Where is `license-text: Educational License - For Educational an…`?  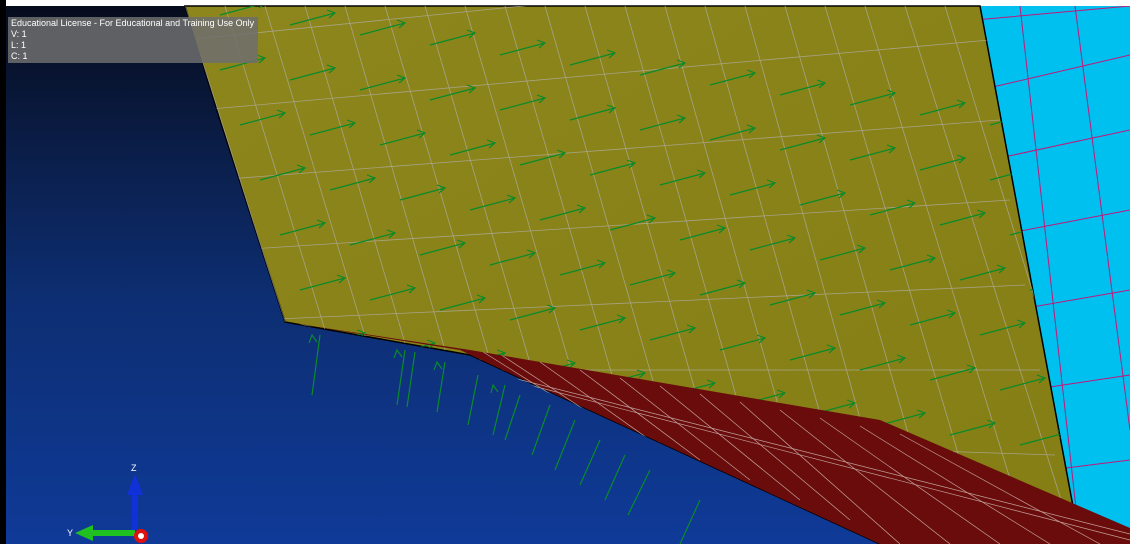
license-text: Educational License - For Educational an… is located at coordinates (133, 23).